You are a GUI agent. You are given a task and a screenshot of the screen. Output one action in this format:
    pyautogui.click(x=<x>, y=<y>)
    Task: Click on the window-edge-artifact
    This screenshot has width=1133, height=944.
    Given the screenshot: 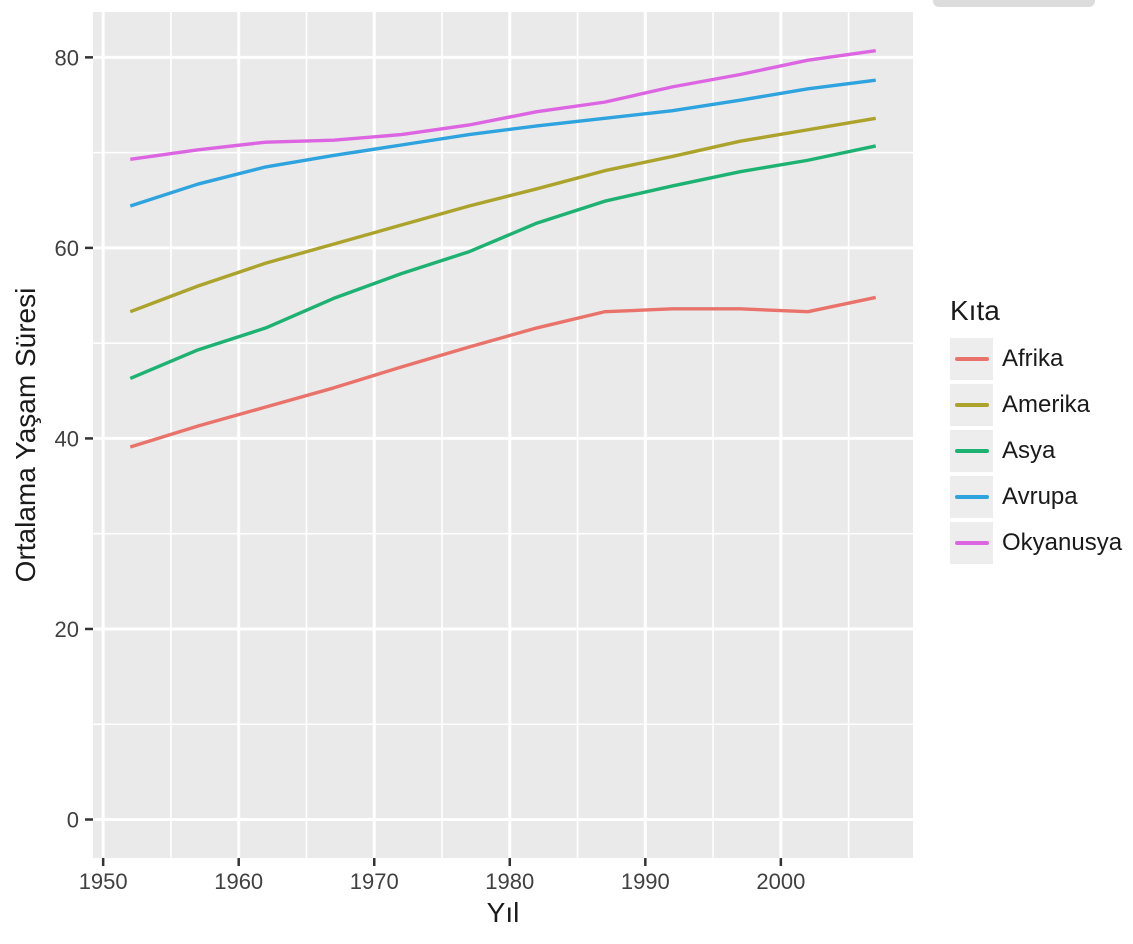 What is the action you would take?
    pyautogui.click(x=1014, y=3)
    